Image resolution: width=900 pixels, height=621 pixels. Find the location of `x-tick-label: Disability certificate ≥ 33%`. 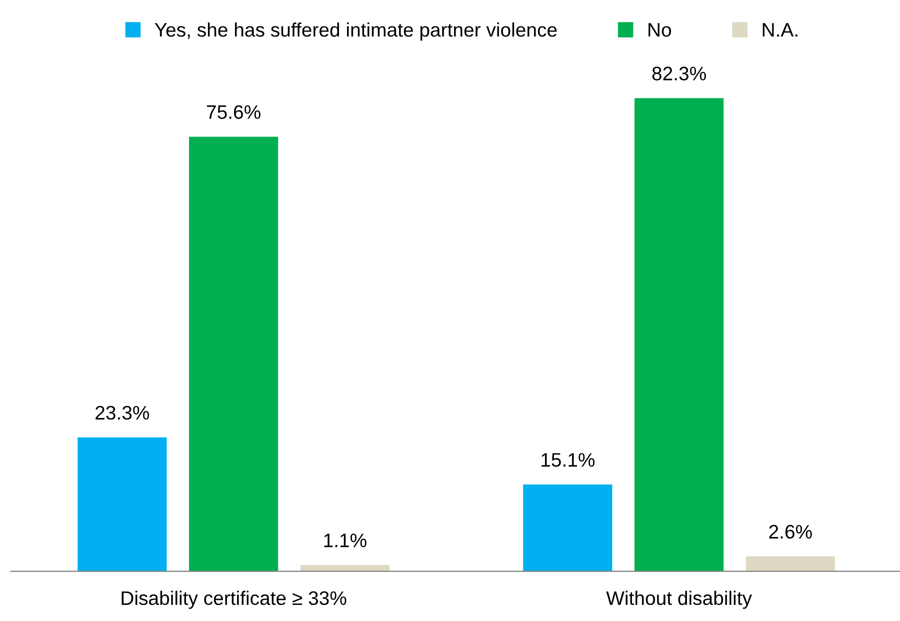

x-tick-label: Disability certificate ≥ 33% is located at coordinates (234, 599).